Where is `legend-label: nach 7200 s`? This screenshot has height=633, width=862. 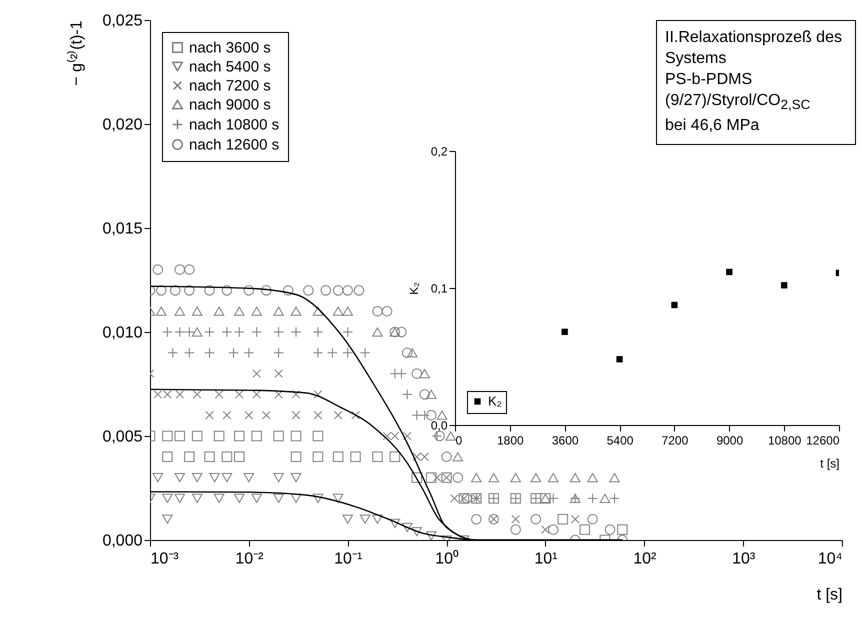
legend-label: nach 7200 s is located at coordinates (230, 86).